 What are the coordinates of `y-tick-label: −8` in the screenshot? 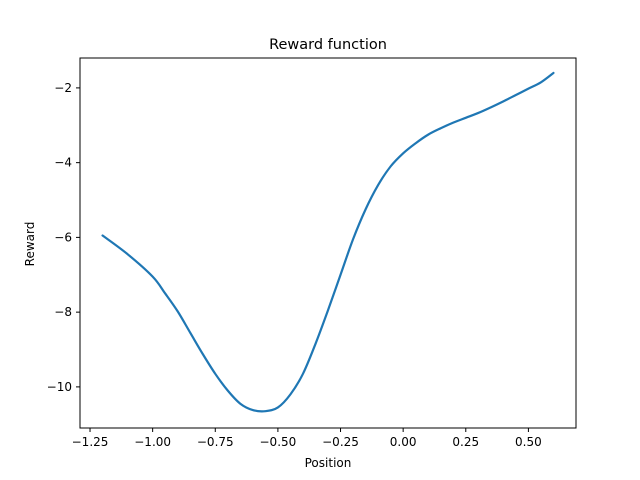 It's located at (63, 312).